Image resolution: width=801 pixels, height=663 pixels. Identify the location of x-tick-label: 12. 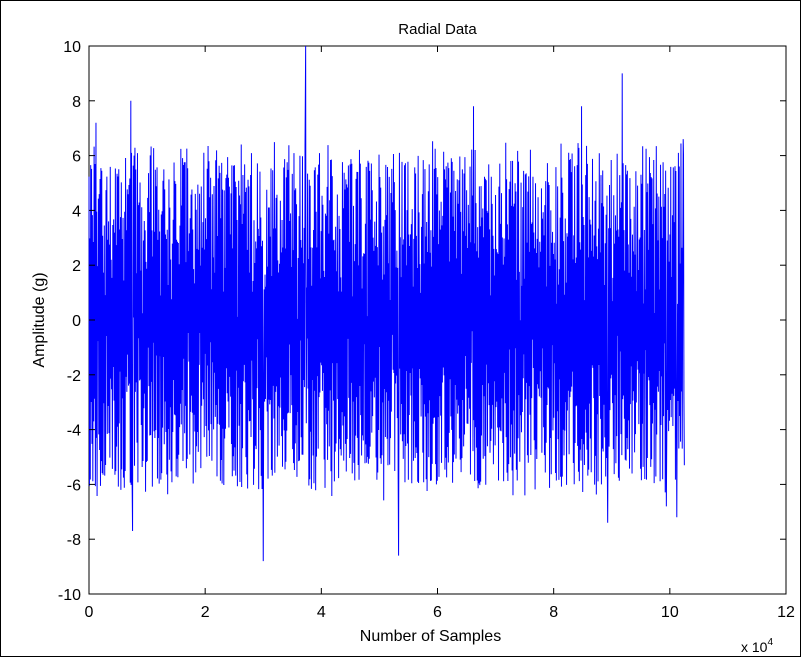
(786, 612).